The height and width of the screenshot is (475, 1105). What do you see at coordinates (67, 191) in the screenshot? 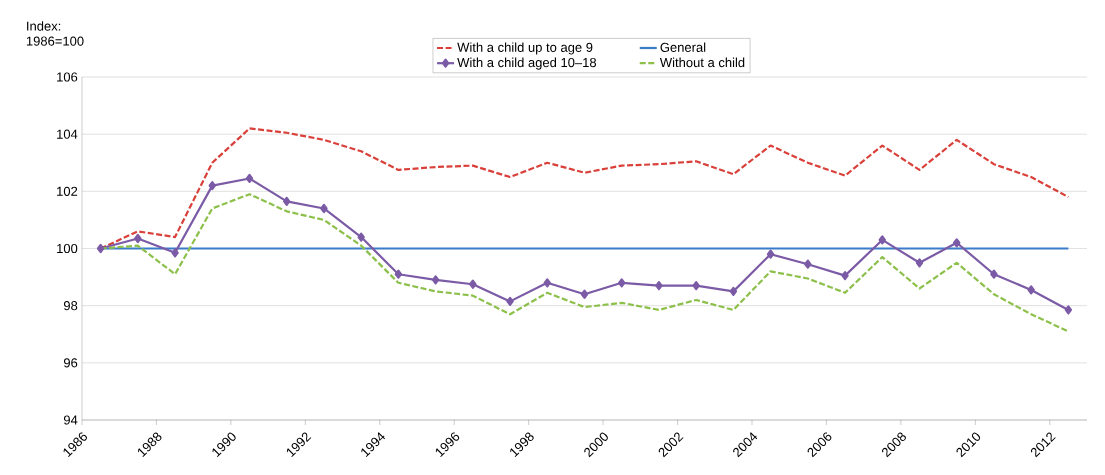
I see `y-tick-label: 102` at bounding box center [67, 191].